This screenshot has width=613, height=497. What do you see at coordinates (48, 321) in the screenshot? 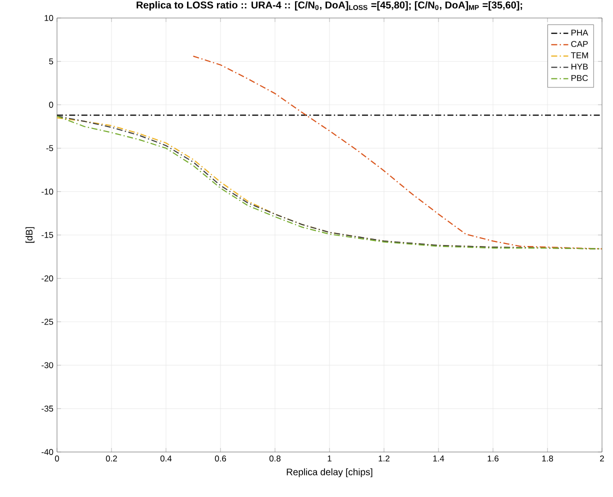
I see `y-tick-label: -25` at bounding box center [48, 321].